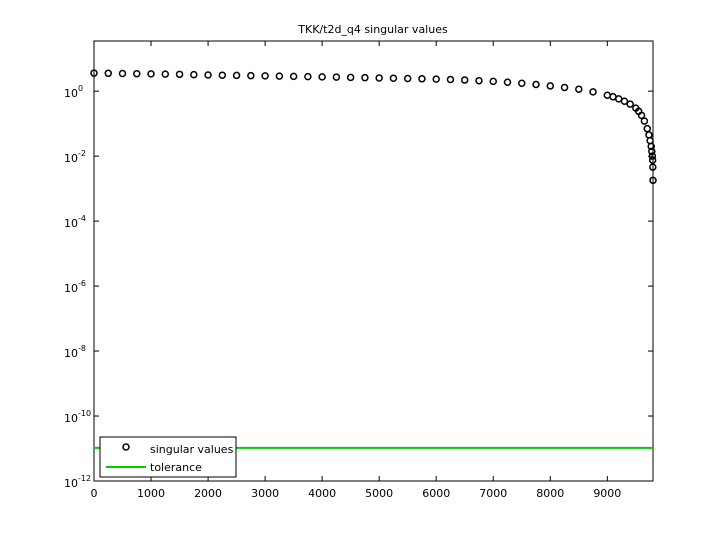 The height and width of the screenshot is (544, 720). I want to click on y-tick-label: 10⁻⁴, so click(75, 222).